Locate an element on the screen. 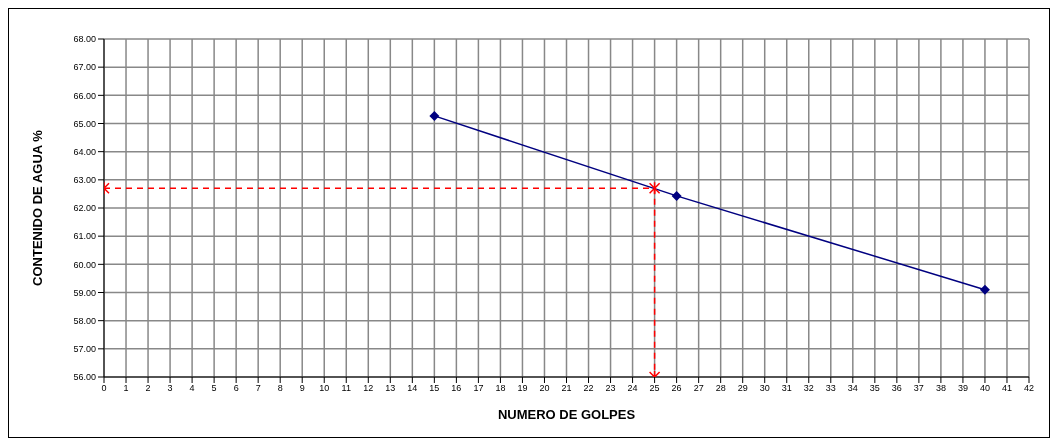  x-tick-label: 9 is located at coordinates (302, 388).